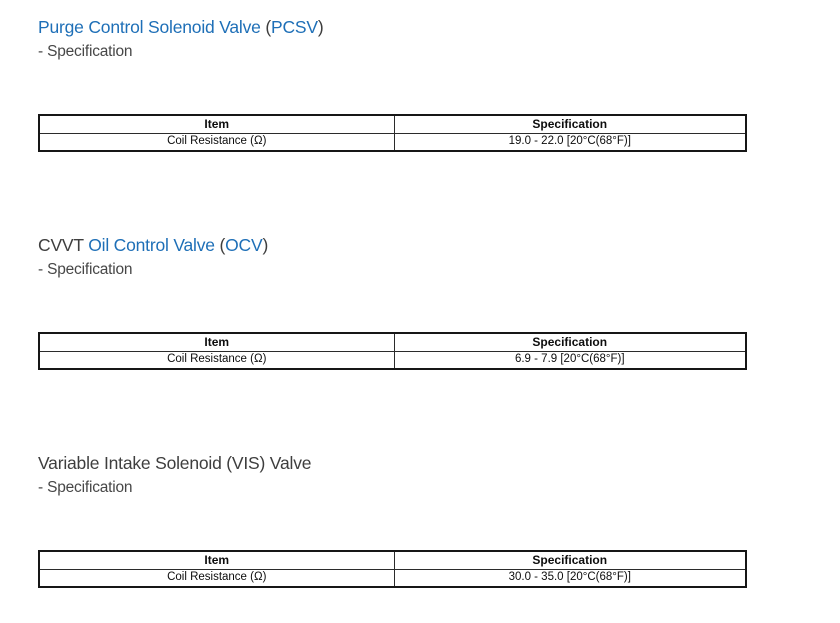  What do you see at coordinates (244, 245) in the screenshot?
I see `ocv-abbrev-link: OCV` at bounding box center [244, 245].